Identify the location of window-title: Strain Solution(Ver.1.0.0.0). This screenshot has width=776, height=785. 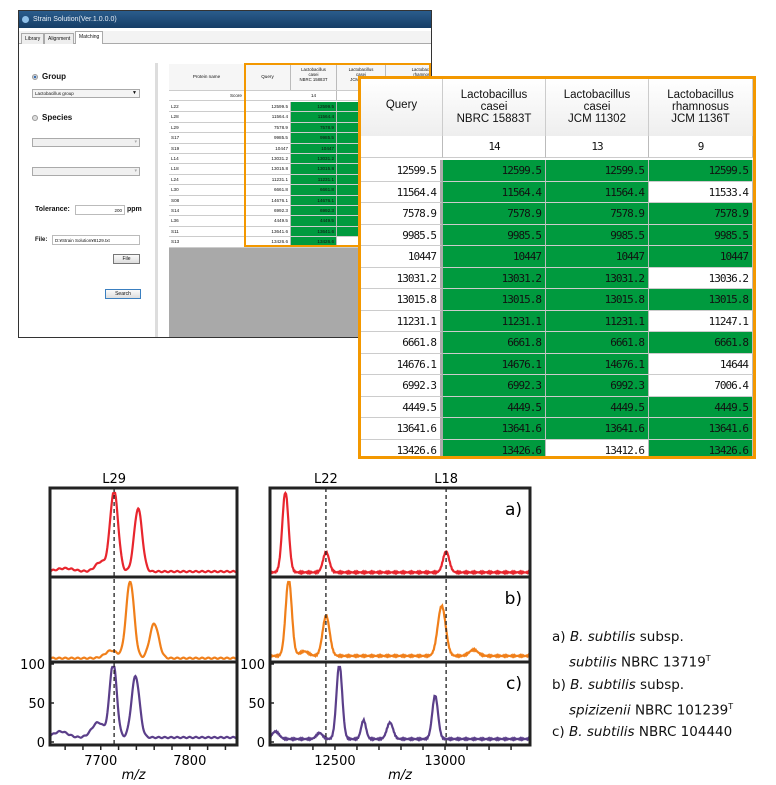
(75, 19).